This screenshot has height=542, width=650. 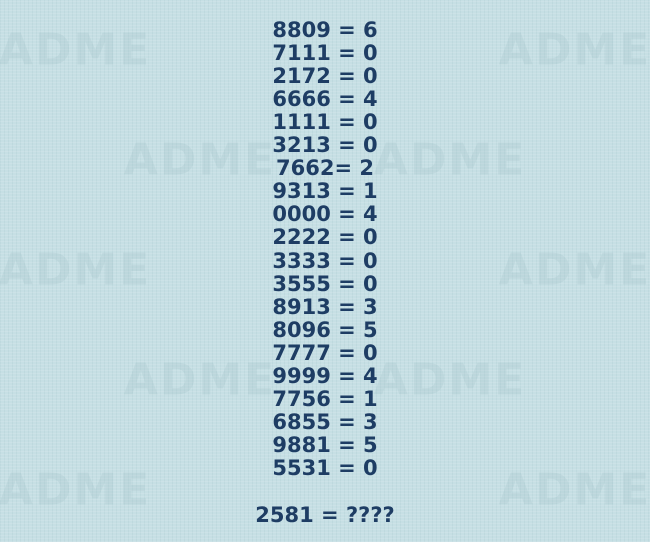 I want to click on equation-line: 8096 = 5, so click(x=325, y=329).